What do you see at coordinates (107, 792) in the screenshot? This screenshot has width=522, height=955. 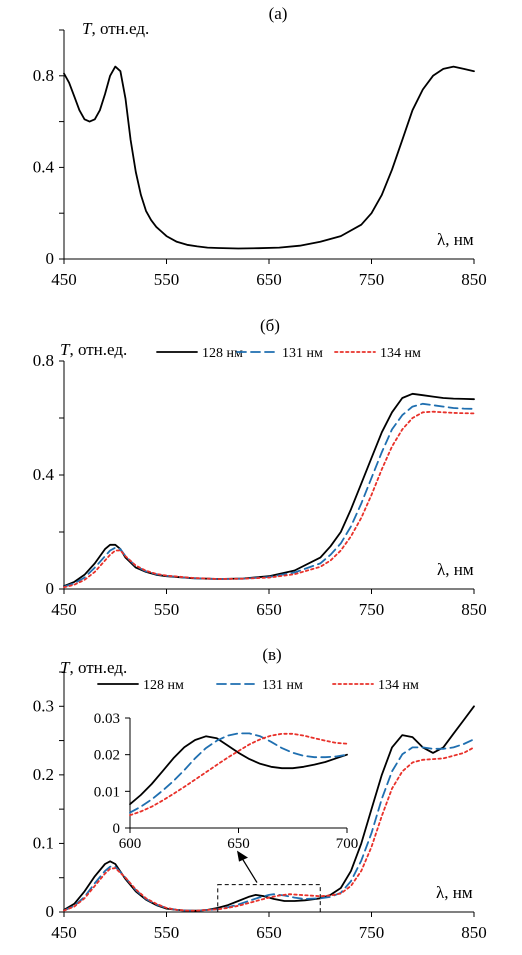 I see `y-tick-label: 0.01` at bounding box center [107, 792].